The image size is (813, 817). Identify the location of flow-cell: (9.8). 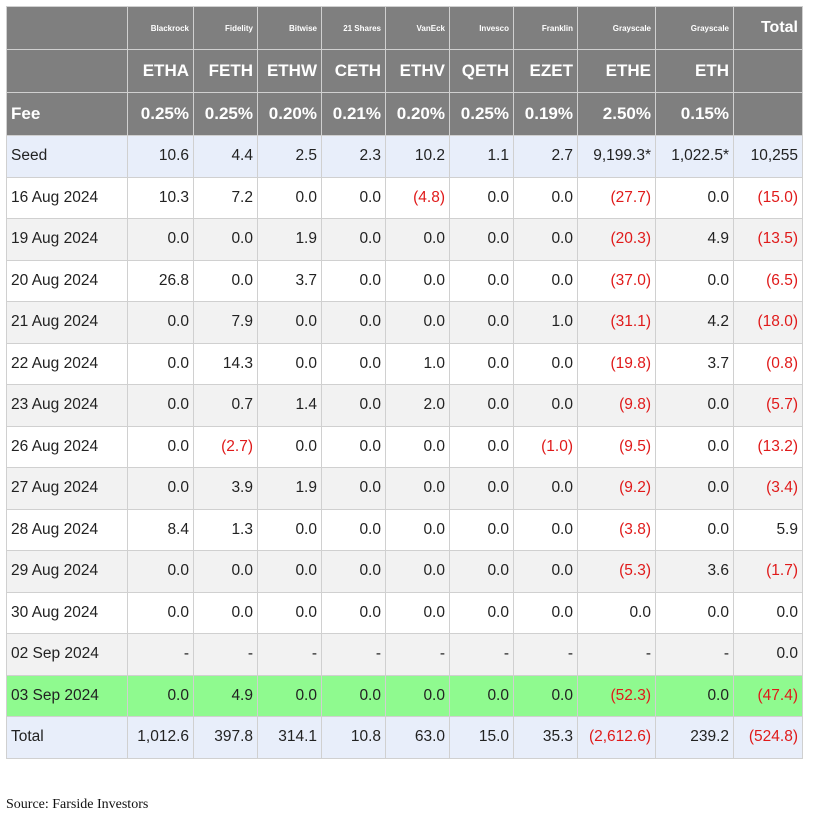
(616, 405).